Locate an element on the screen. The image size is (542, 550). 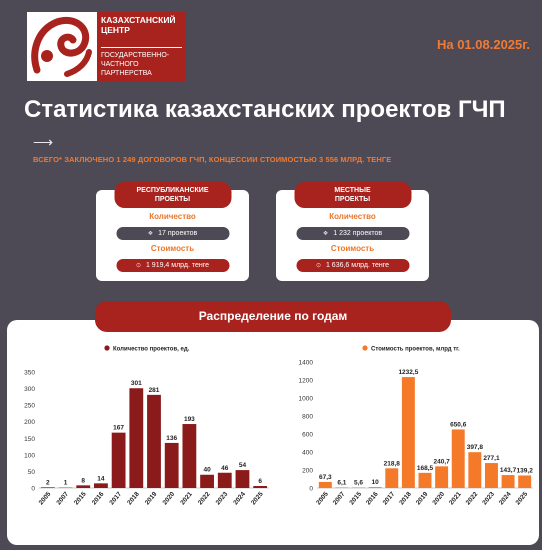
y-tick-label: 800 is located at coordinates (307, 417).